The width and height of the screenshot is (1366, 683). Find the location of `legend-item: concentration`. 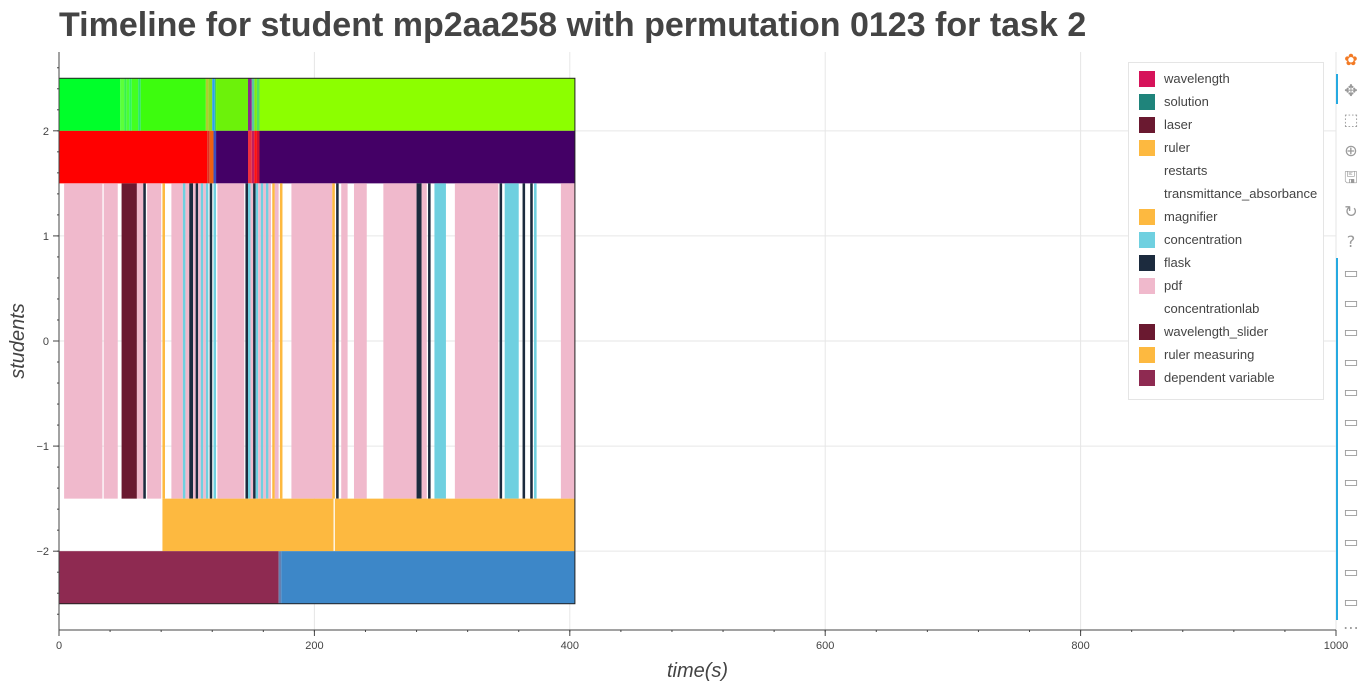

legend-item: concentration is located at coordinates (1231, 239).